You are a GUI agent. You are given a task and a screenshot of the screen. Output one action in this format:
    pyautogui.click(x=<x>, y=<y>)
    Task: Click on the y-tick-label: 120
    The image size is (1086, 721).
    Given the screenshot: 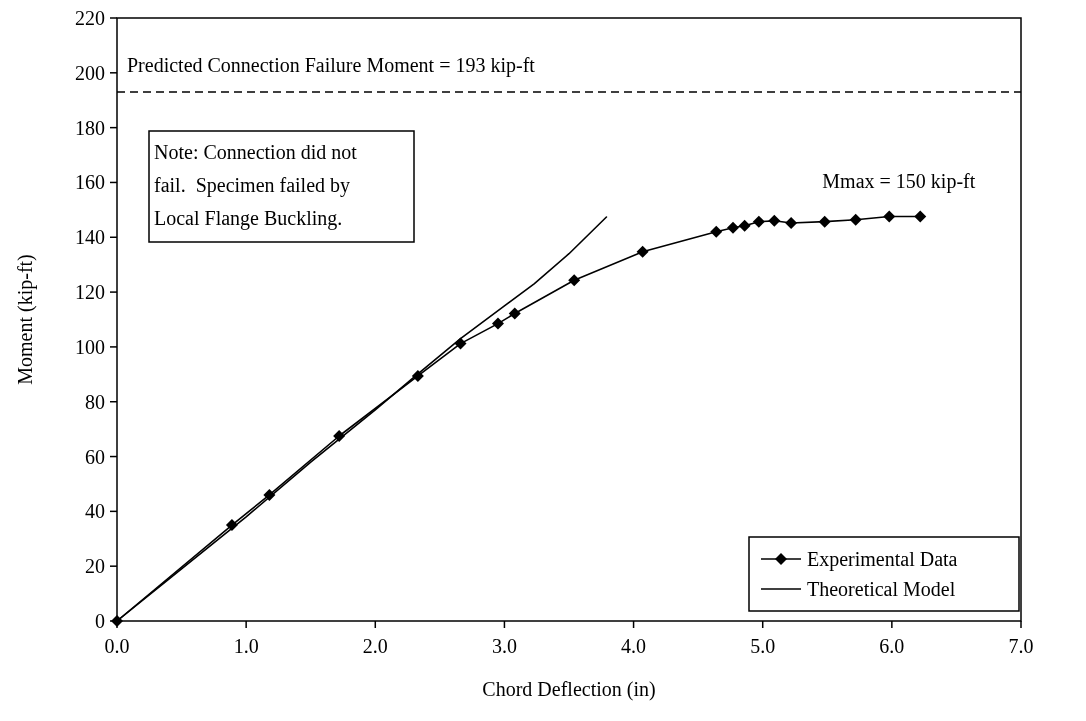 What is the action you would take?
    pyautogui.click(x=90, y=292)
    